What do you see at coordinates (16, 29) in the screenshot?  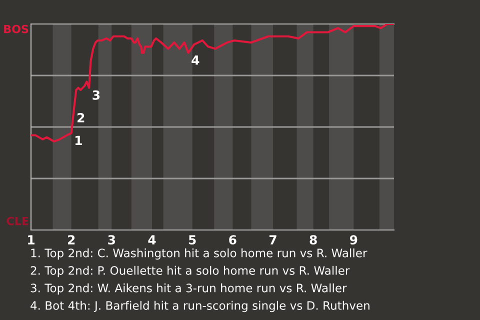 I see `text: BOS` at bounding box center [16, 29].